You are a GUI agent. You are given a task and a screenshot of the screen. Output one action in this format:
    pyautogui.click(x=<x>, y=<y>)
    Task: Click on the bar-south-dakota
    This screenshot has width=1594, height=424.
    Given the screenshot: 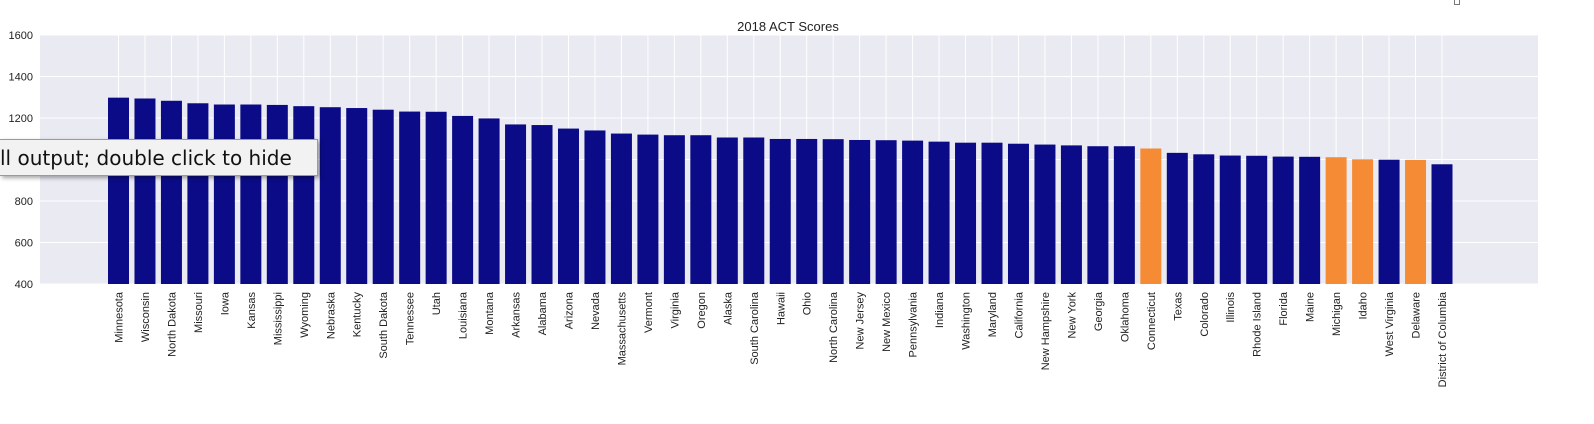 What is the action you would take?
    pyautogui.click(x=383, y=196)
    